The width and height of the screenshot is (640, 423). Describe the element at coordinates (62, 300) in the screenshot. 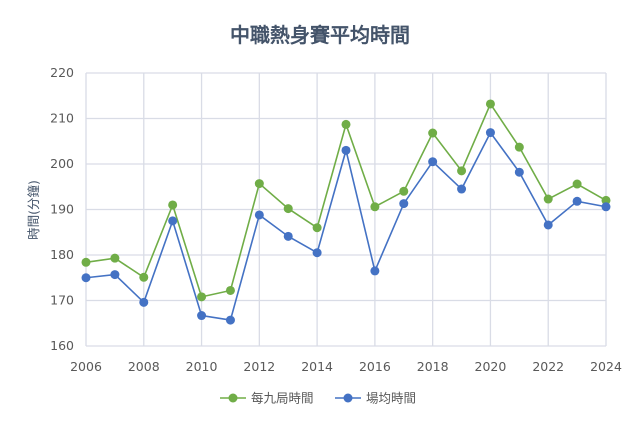

I see `y-tick-label: 170` at that location.